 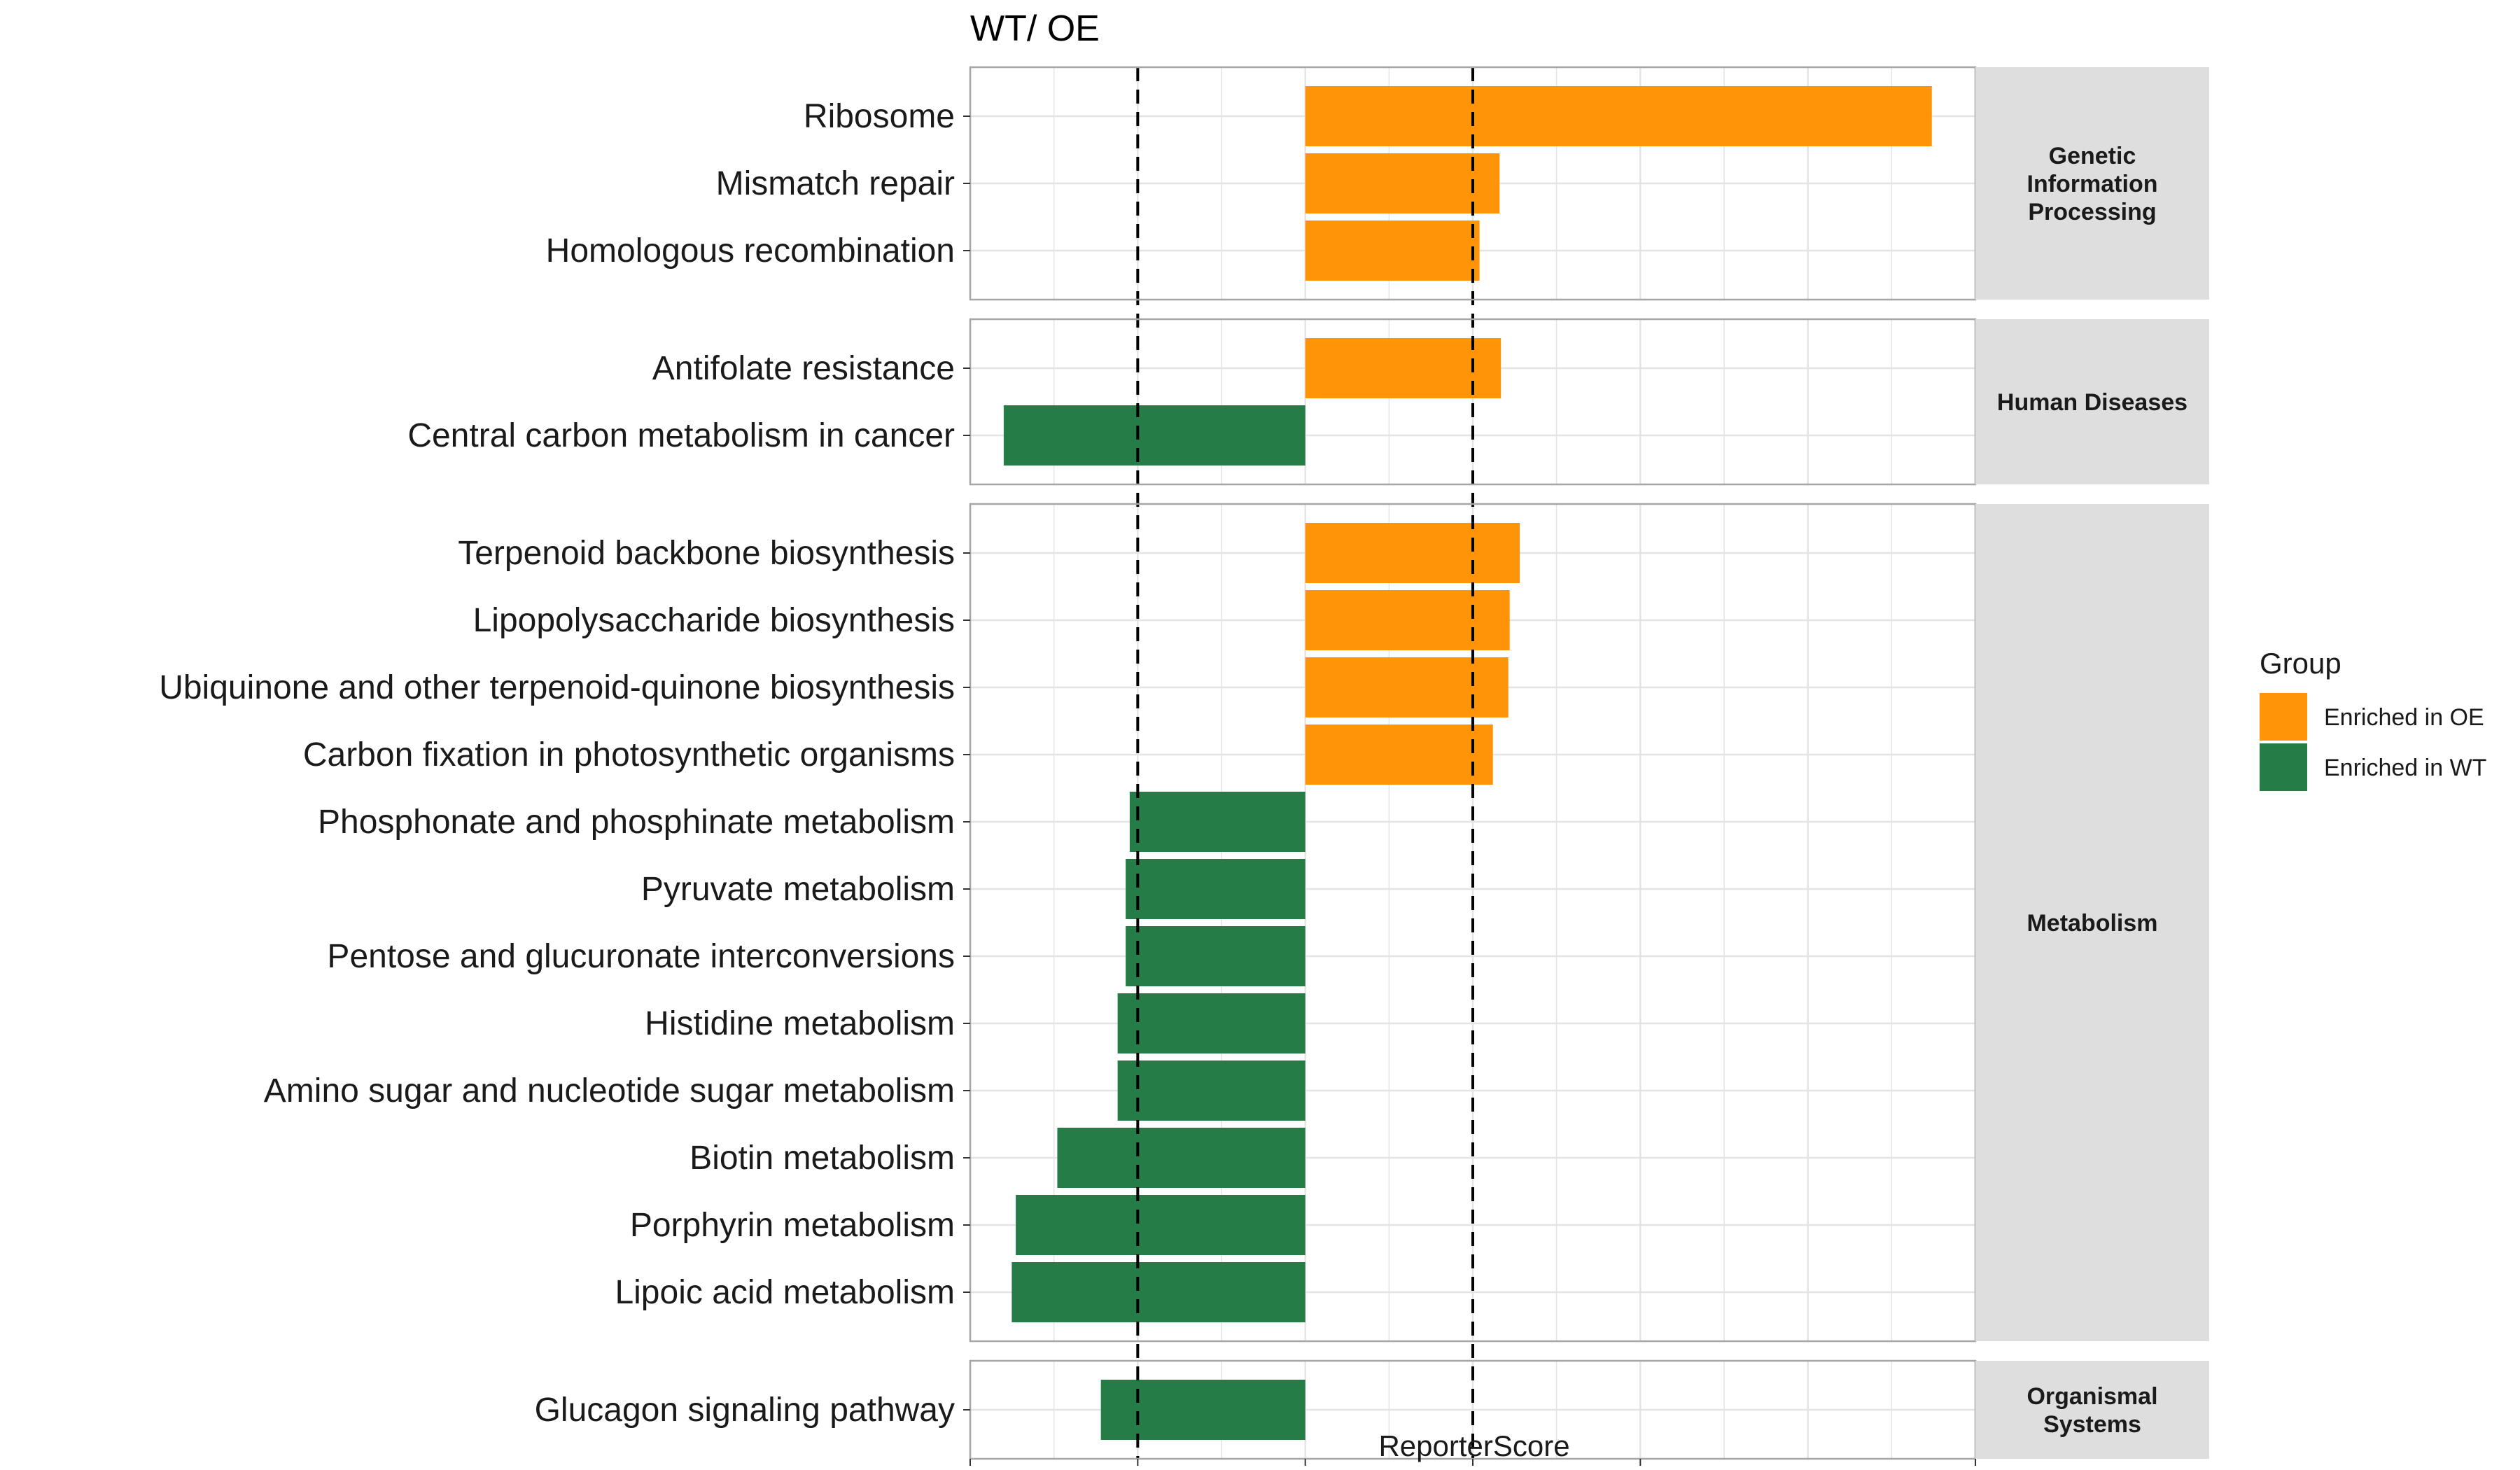 What do you see at coordinates (2283, 767) in the screenshot?
I see `legend-swatch-enriched-in-wt` at bounding box center [2283, 767].